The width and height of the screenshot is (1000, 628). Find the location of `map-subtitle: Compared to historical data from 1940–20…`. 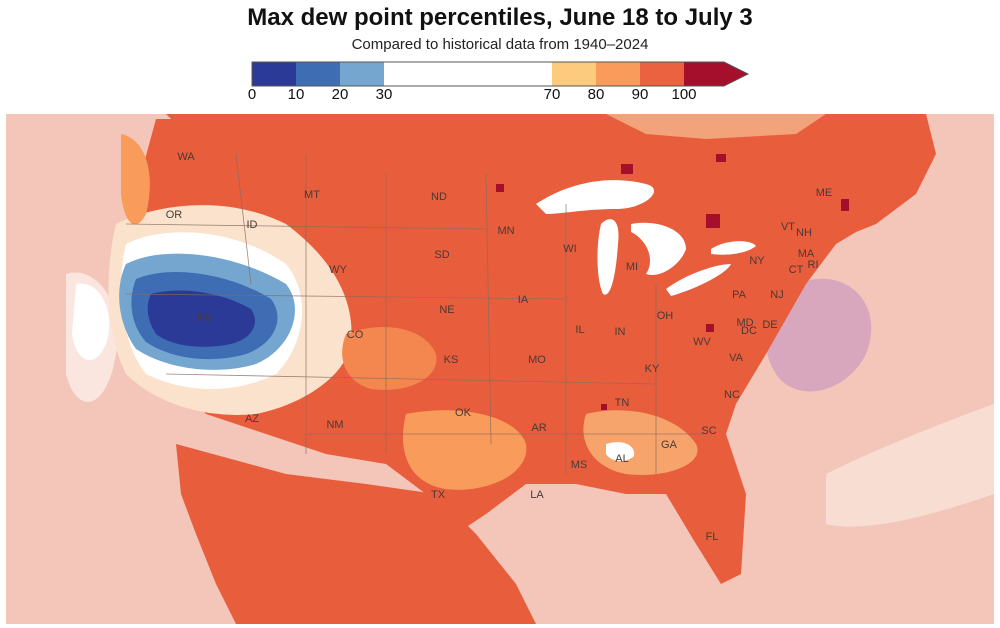

map-subtitle: Compared to historical data from 1940–20… is located at coordinates (500, 44).